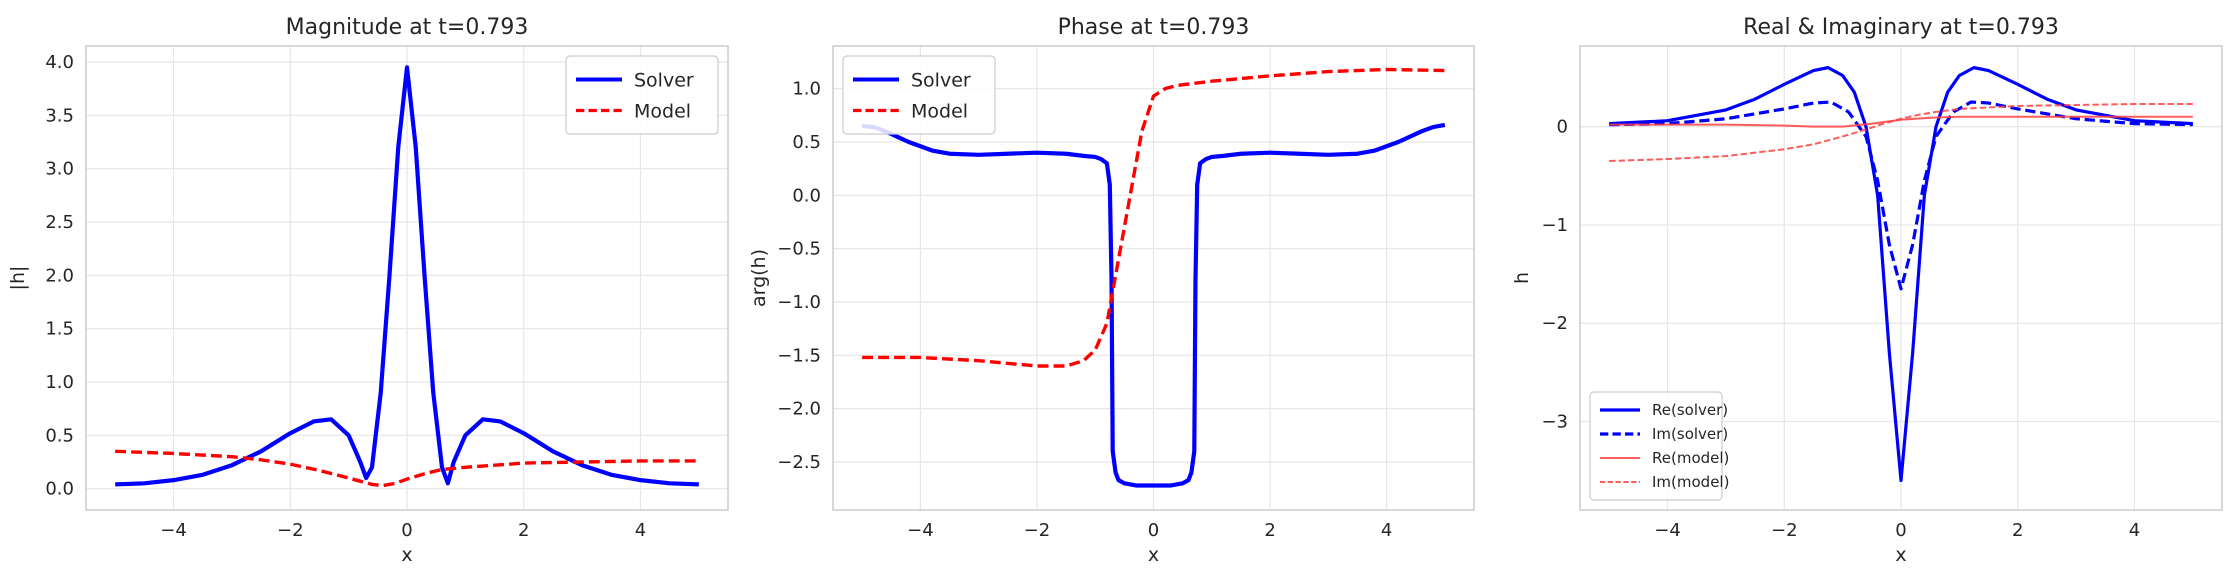 The width and height of the screenshot is (2234, 585). I want to click on y-tick-label: −3, so click(1554, 422).